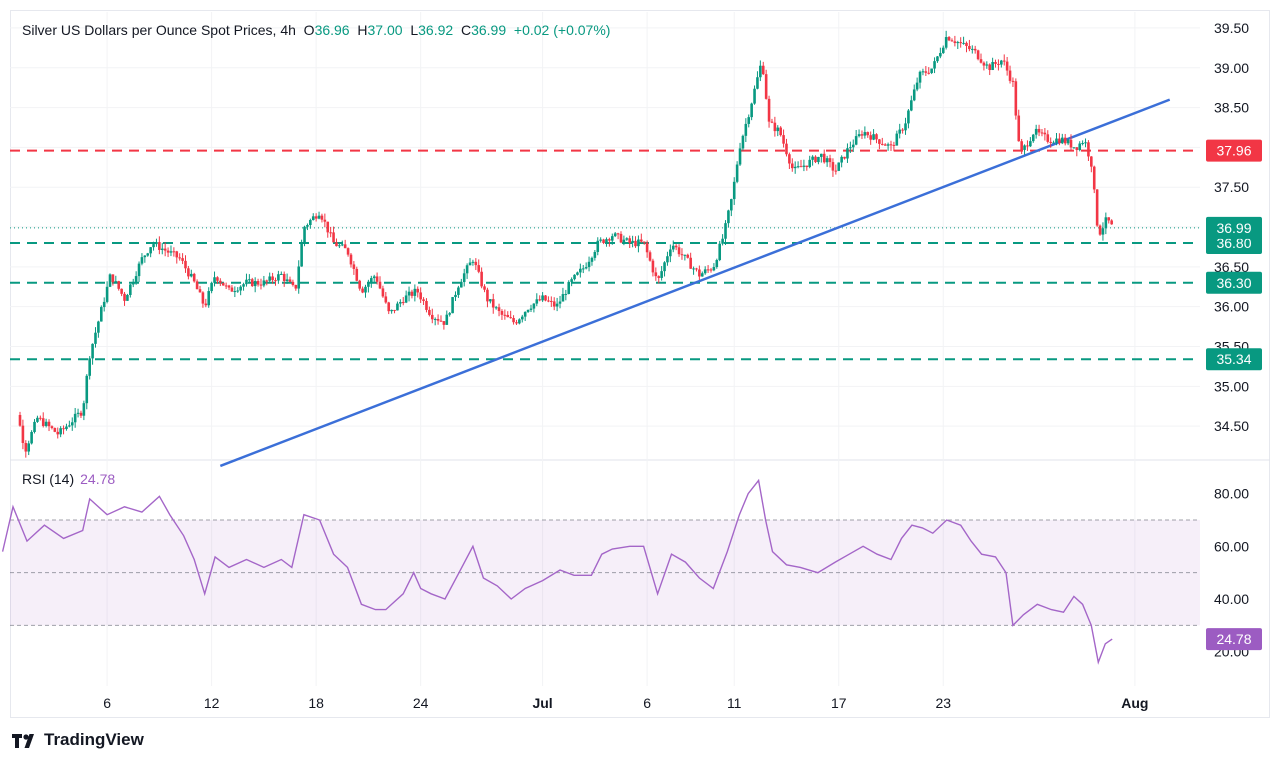 The width and height of the screenshot is (1280, 760). Describe the element at coordinates (421, 703) in the screenshot. I see `time-tick-label: 24` at that location.